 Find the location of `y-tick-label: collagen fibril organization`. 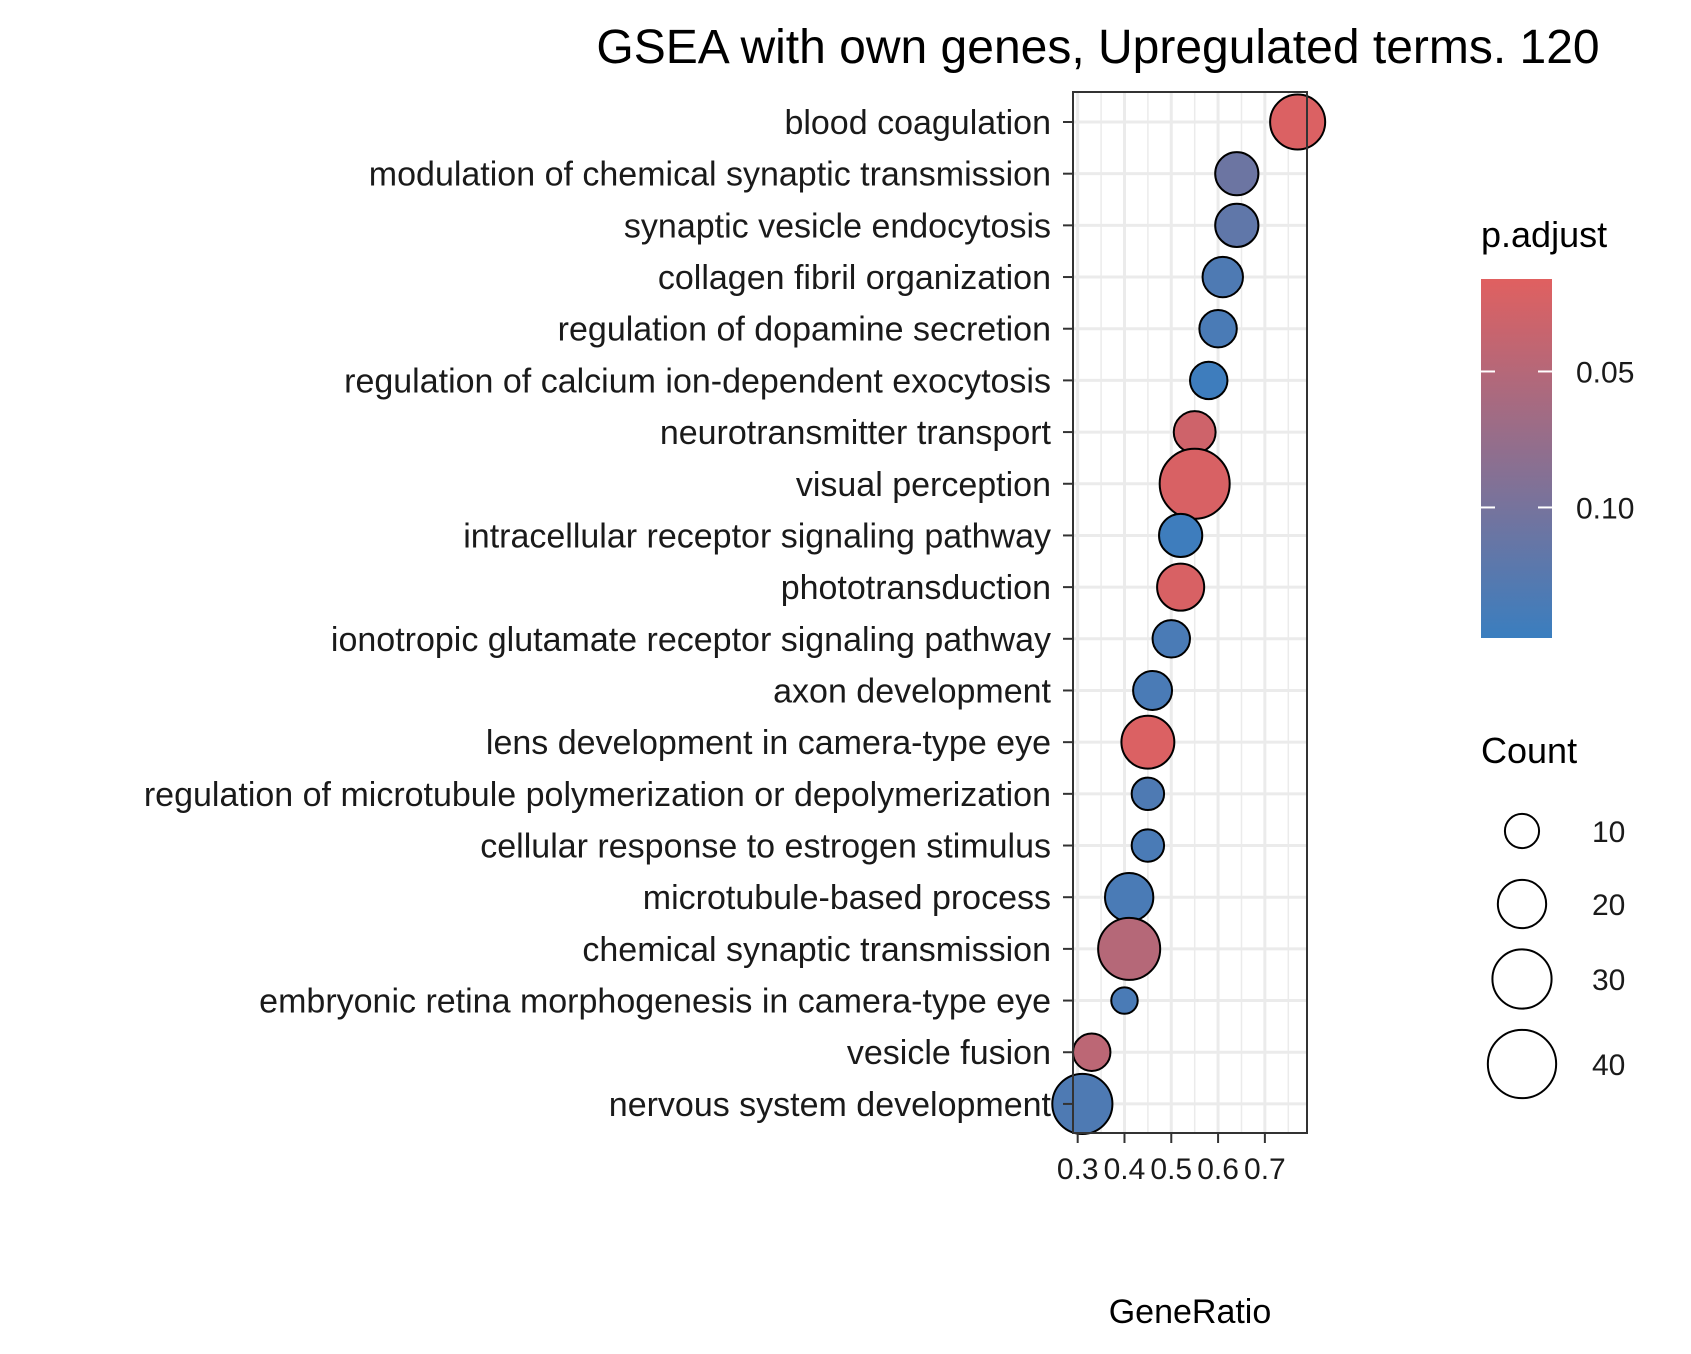

y-tick-label: collagen fibril organization is located at coordinates (854, 278).